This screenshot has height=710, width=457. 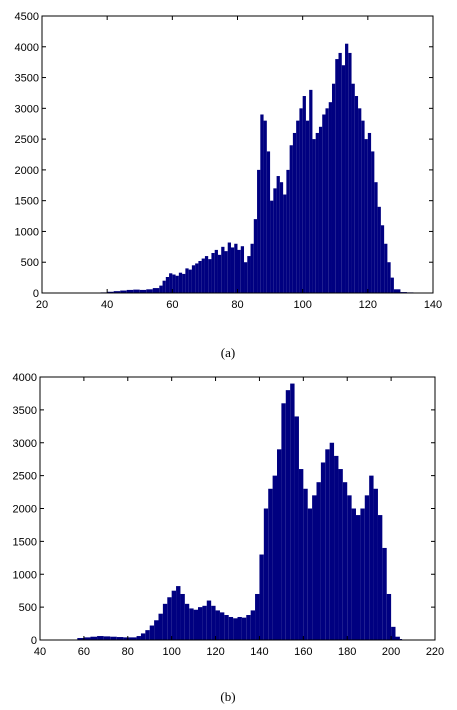 What do you see at coordinates (27, 171) in the screenshot?
I see `y-tick-label: 2000` at bounding box center [27, 171].